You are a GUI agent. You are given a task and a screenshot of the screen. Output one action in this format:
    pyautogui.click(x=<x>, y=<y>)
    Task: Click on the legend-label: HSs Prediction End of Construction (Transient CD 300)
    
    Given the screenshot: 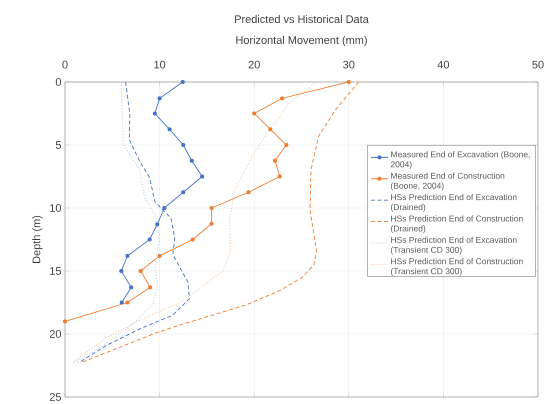 What is the action you would take?
    pyautogui.click(x=456, y=267)
    